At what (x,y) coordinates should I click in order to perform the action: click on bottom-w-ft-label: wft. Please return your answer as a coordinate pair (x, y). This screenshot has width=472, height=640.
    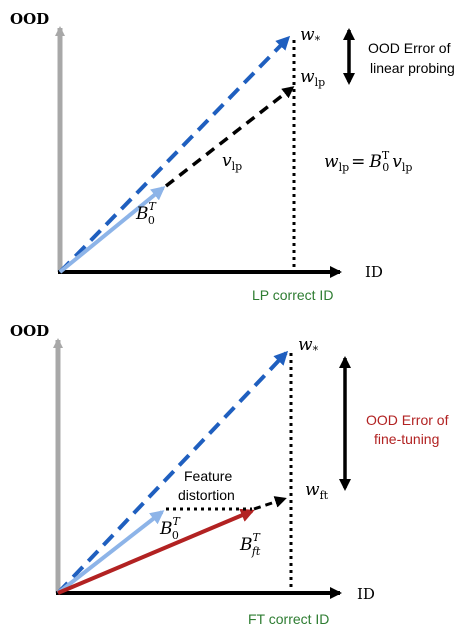
    Looking at the image, I should click on (317, 491).